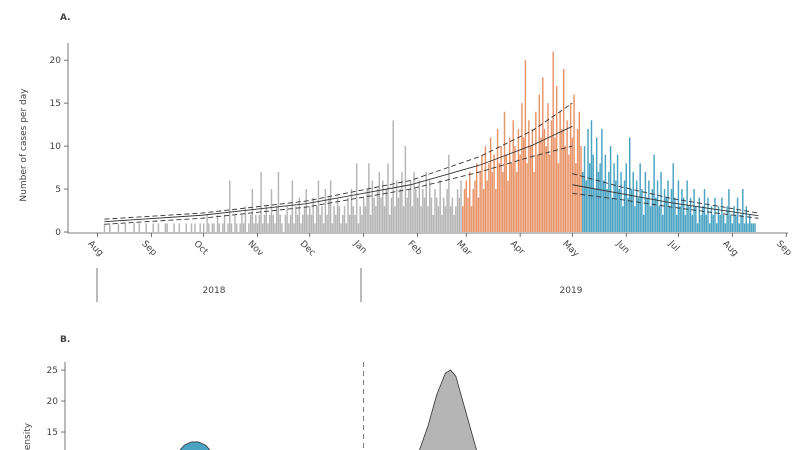  What do you see at coordinates (195, 445) in the screenshot?
I see `density-area` at bounding box center [195, 445].